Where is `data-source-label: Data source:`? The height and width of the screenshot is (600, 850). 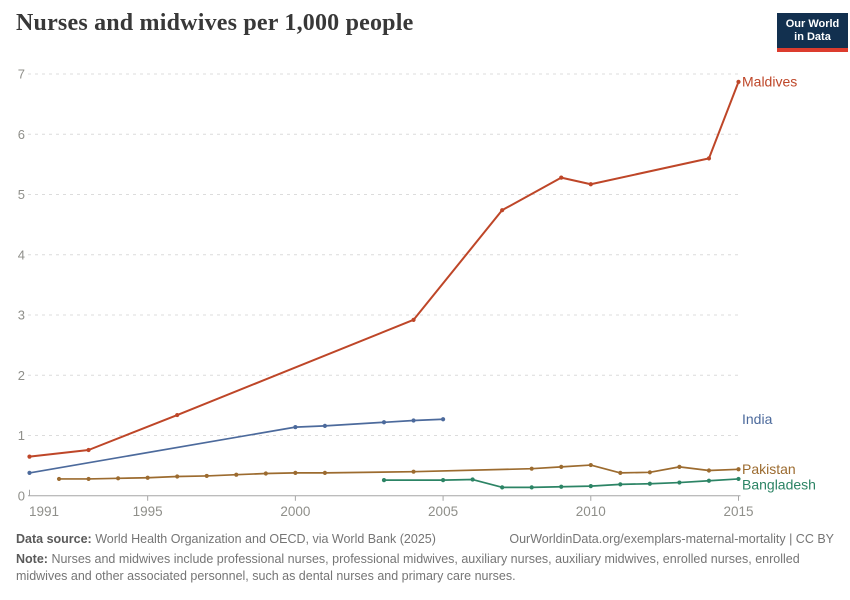
data-source-label: Data source: is located at coordinates (54, 539).